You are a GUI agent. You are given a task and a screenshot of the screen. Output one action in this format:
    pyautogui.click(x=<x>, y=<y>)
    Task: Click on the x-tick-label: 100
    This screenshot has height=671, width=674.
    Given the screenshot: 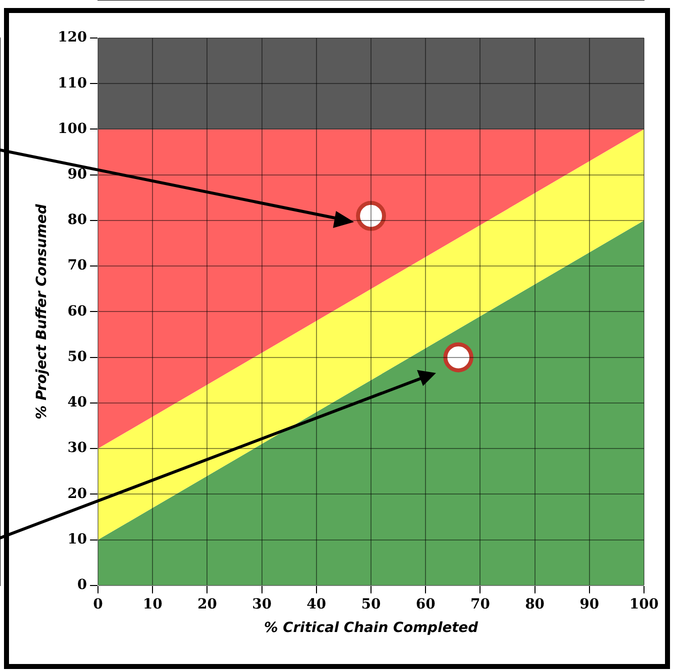 What is the action you would take?
    pyautogui.click(x=644, y=604)
    